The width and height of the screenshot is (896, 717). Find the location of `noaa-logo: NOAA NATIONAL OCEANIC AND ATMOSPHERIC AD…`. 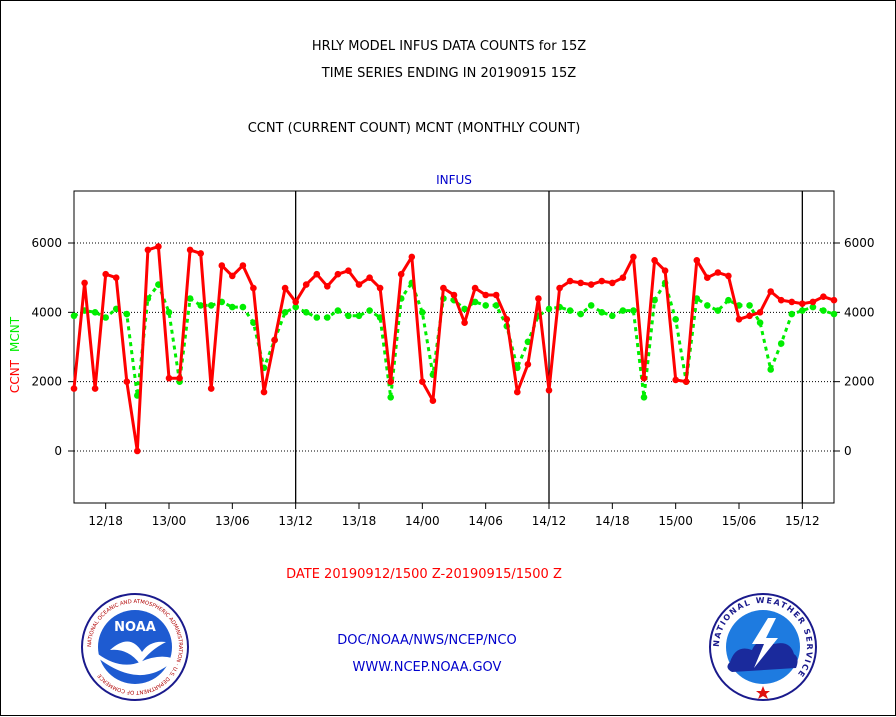

noaa-logo: NOAA NATIONAL OCEANIC AND ATMOSPHERIC AD… is located at coordinates (135, 647).